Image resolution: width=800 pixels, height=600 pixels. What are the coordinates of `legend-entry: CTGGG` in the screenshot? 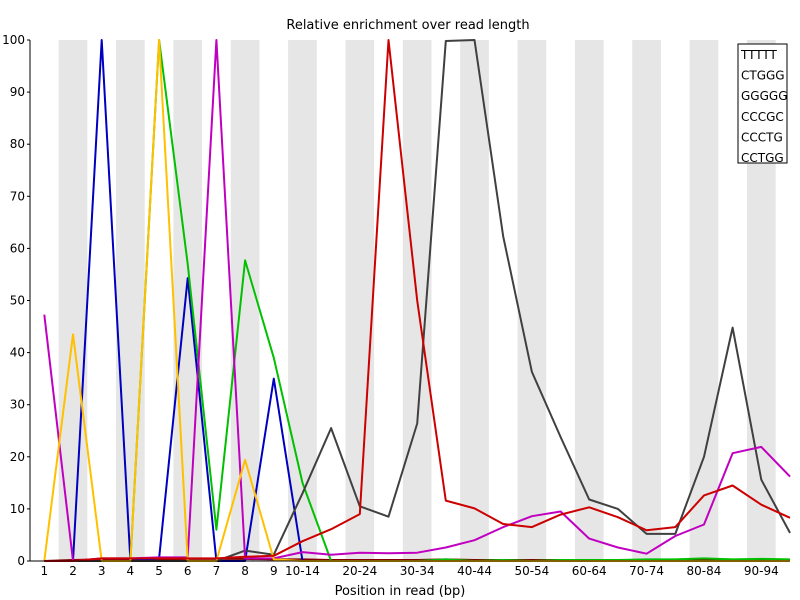 It's located at (763, 76).